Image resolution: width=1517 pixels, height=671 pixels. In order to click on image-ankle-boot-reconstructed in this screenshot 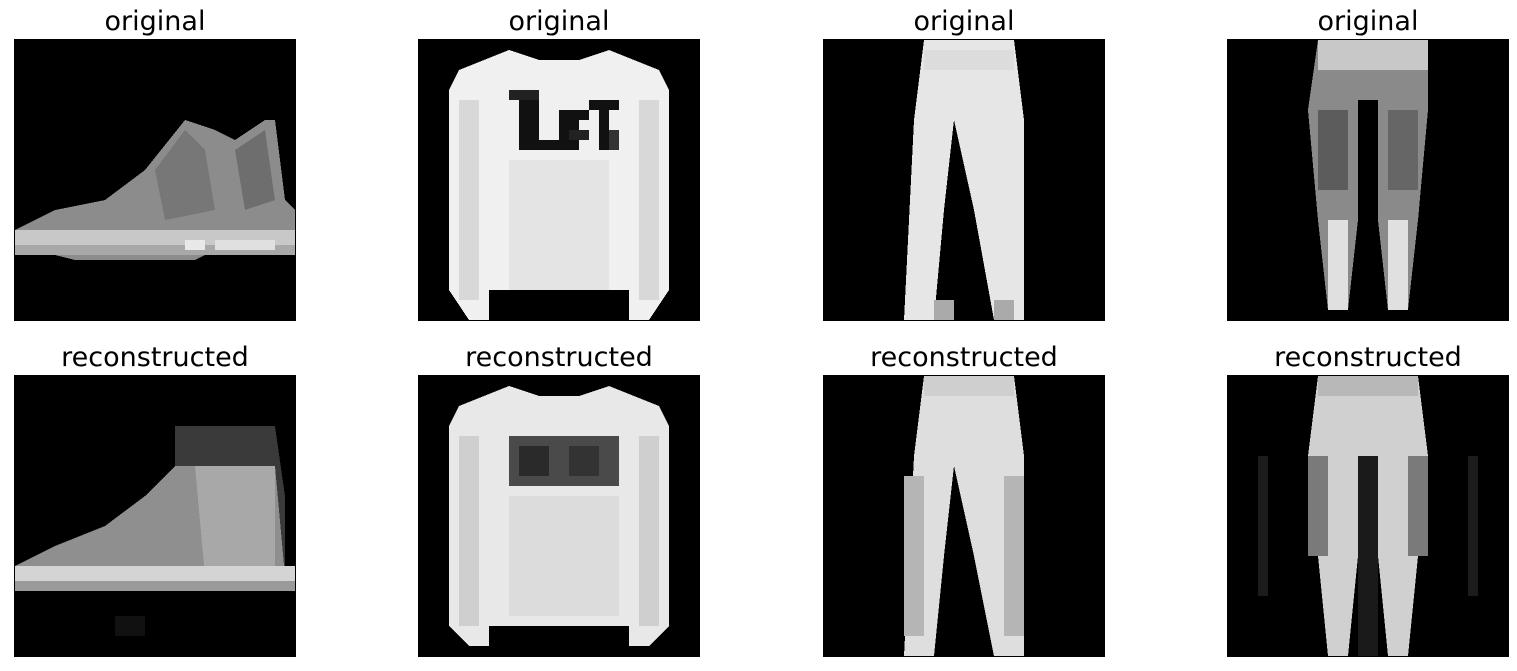, I will do `click(155, 516)`.